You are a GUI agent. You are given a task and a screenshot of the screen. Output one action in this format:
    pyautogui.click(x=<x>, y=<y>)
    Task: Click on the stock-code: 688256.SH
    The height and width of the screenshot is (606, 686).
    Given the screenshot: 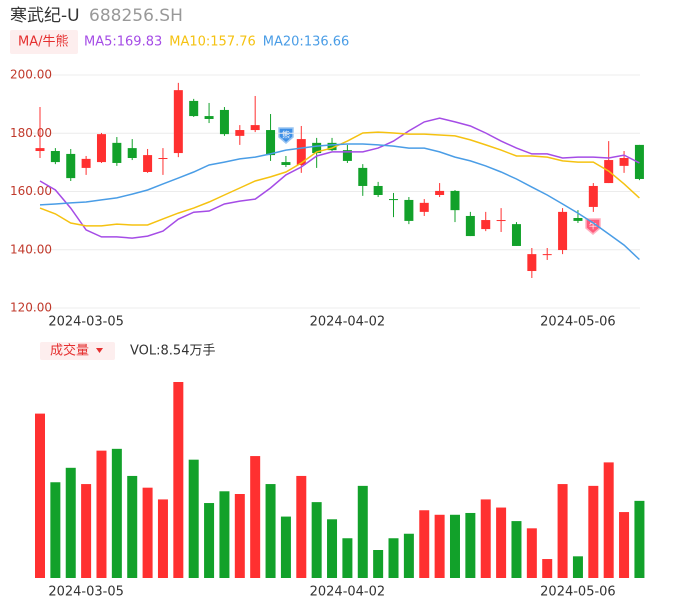 What is the action you would take?
    pyautogui.click(x=136, y=16)
    